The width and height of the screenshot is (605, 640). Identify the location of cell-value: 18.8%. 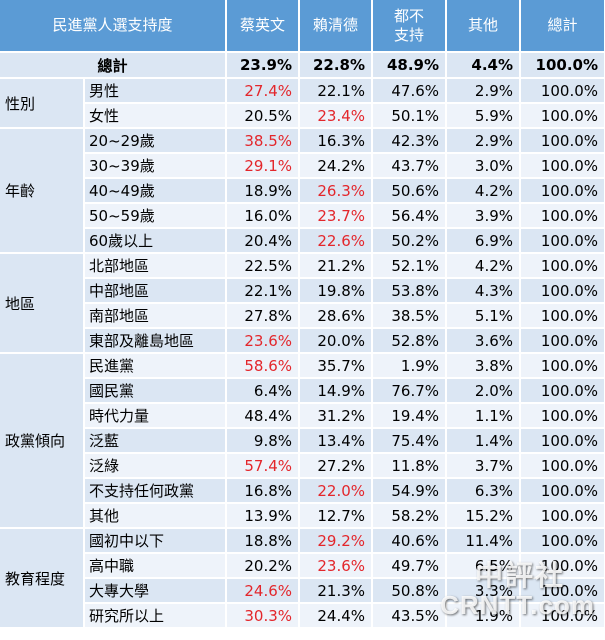
(263, 541).